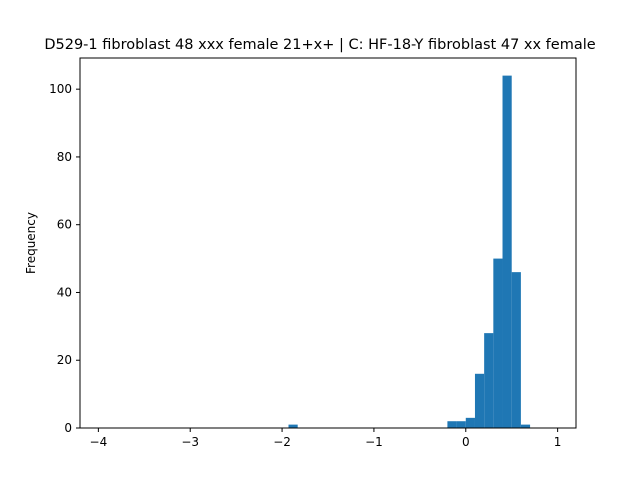 The height and width of the screenshot is (480, 640). Describe the element at coordinates (68, 428) in the screenshot. I see `y-tick-label: 0` at that location.